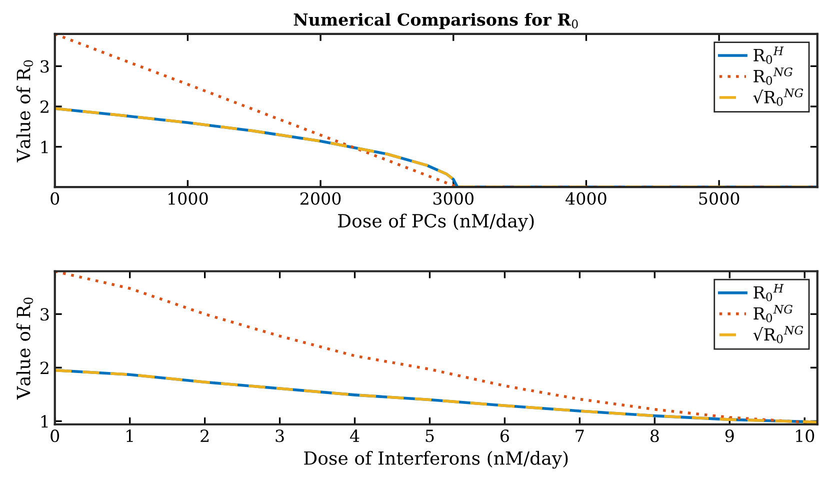  I want to click on x-tick-label: 10, so click(805, 436).